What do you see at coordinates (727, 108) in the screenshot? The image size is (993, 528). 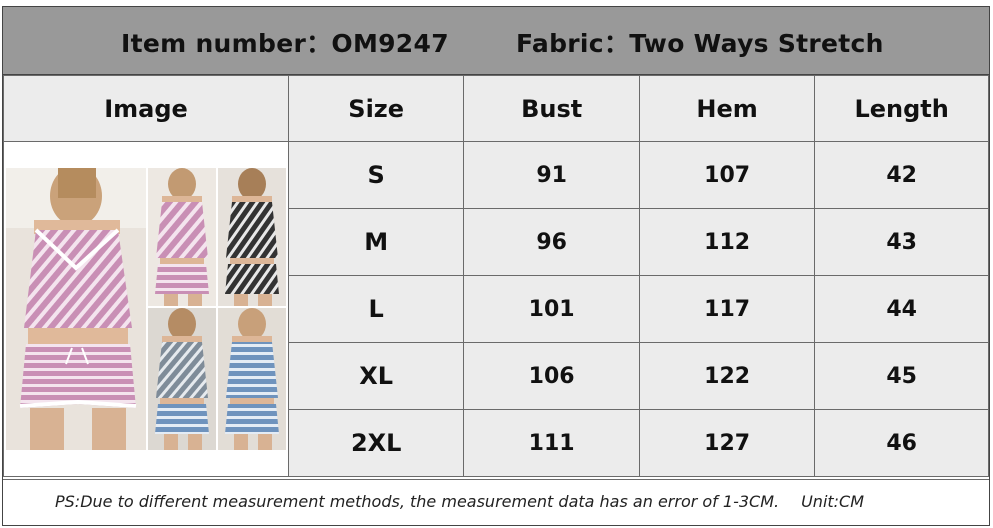 I see `column-header-hem: Hem` at bounding box center [727, 108].